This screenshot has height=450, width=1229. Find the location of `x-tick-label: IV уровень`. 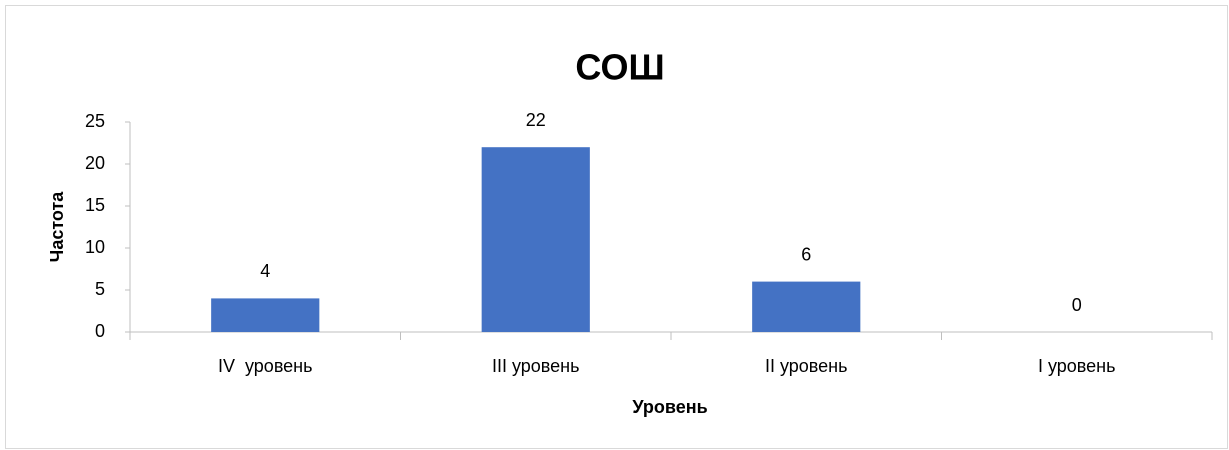

x-tick-label: IV уровень is located at coordinates (265, 366).